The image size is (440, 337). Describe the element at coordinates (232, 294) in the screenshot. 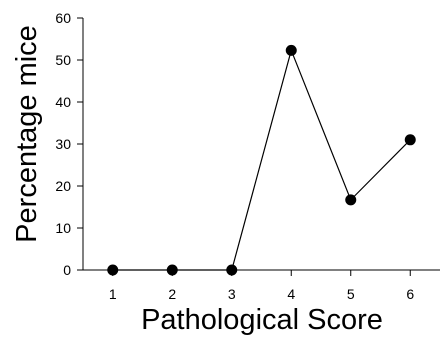

I see `x-tick-label: 3` at that location.